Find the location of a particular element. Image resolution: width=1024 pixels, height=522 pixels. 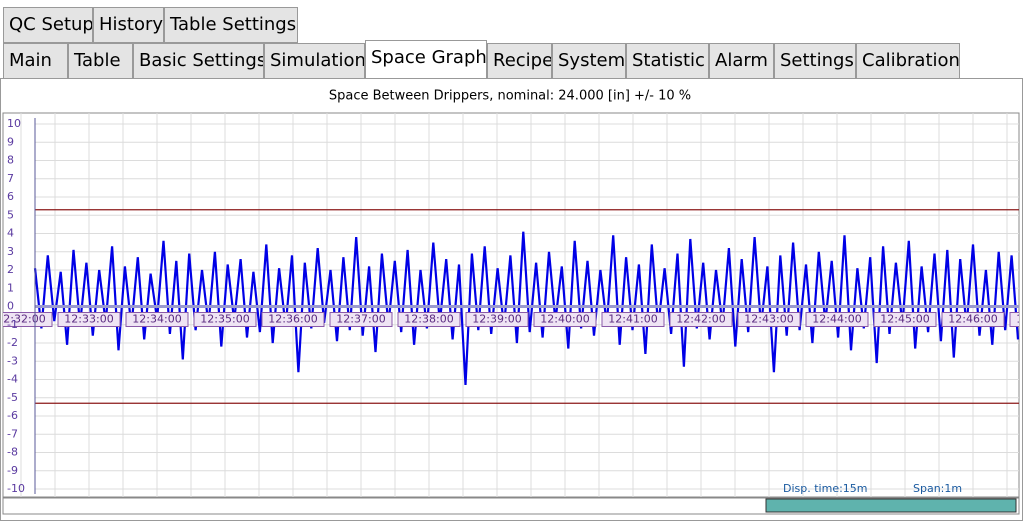

y-tick-label: 6 is located at coordinates (10, 196).